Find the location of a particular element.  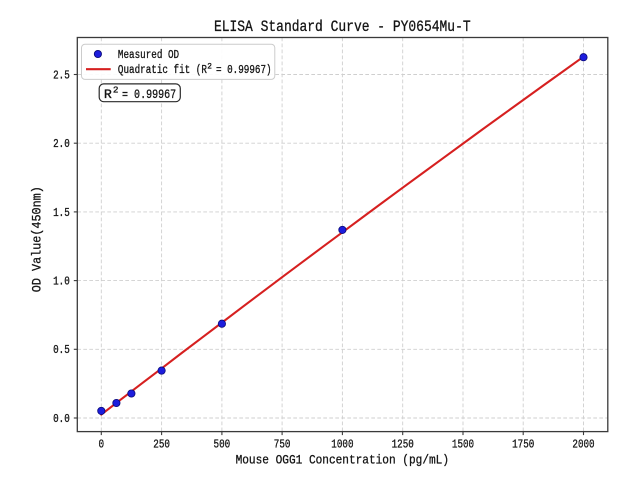

svg-text: 2.5 is located at coordinates (61, 75).